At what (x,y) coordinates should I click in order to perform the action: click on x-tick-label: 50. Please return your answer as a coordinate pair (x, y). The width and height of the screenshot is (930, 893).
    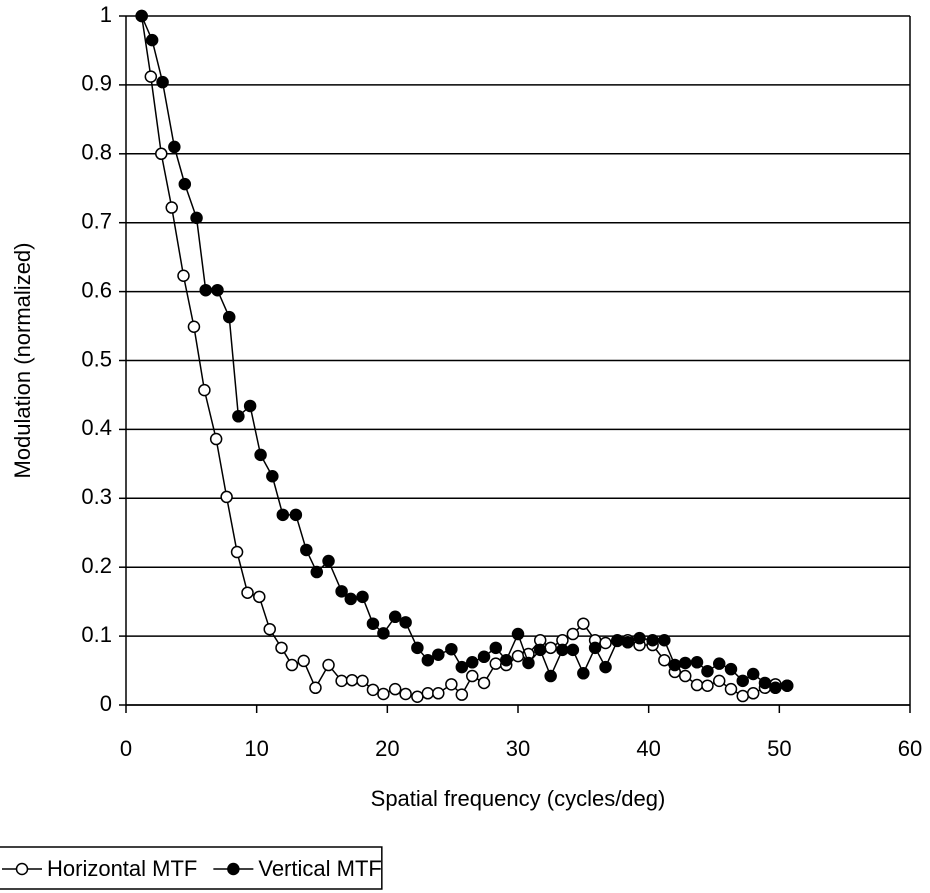
    Looking at the image, I should click on (779, 748).